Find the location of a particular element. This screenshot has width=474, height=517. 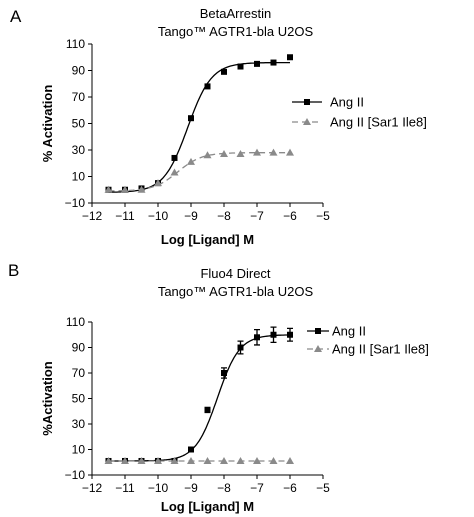

y-axis-label: % Activation is located at coordinates (47, 124).